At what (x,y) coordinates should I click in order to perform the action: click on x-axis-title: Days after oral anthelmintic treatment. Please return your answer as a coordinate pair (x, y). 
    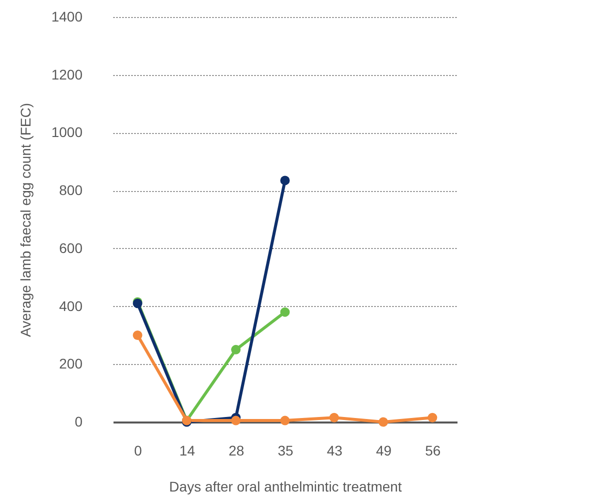
    Looking at the image, I should click on (285, 486).